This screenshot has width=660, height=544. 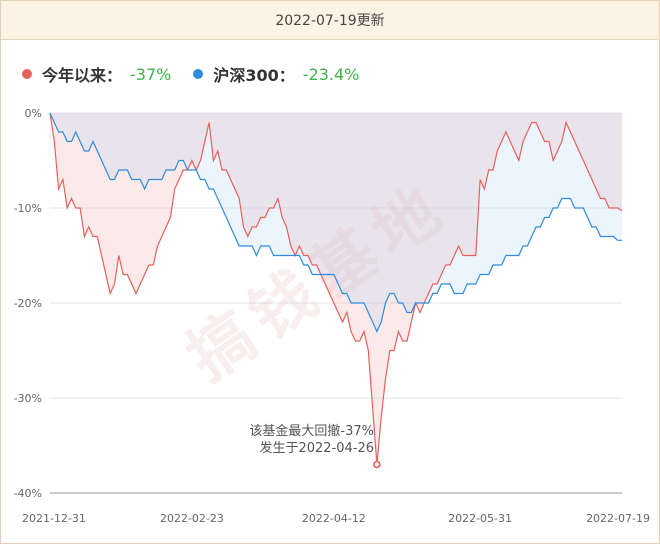 What do you see at coordinates (198, 74) in the screenshot?
I see `index-legend-dot` at bounding box center [198, 74].